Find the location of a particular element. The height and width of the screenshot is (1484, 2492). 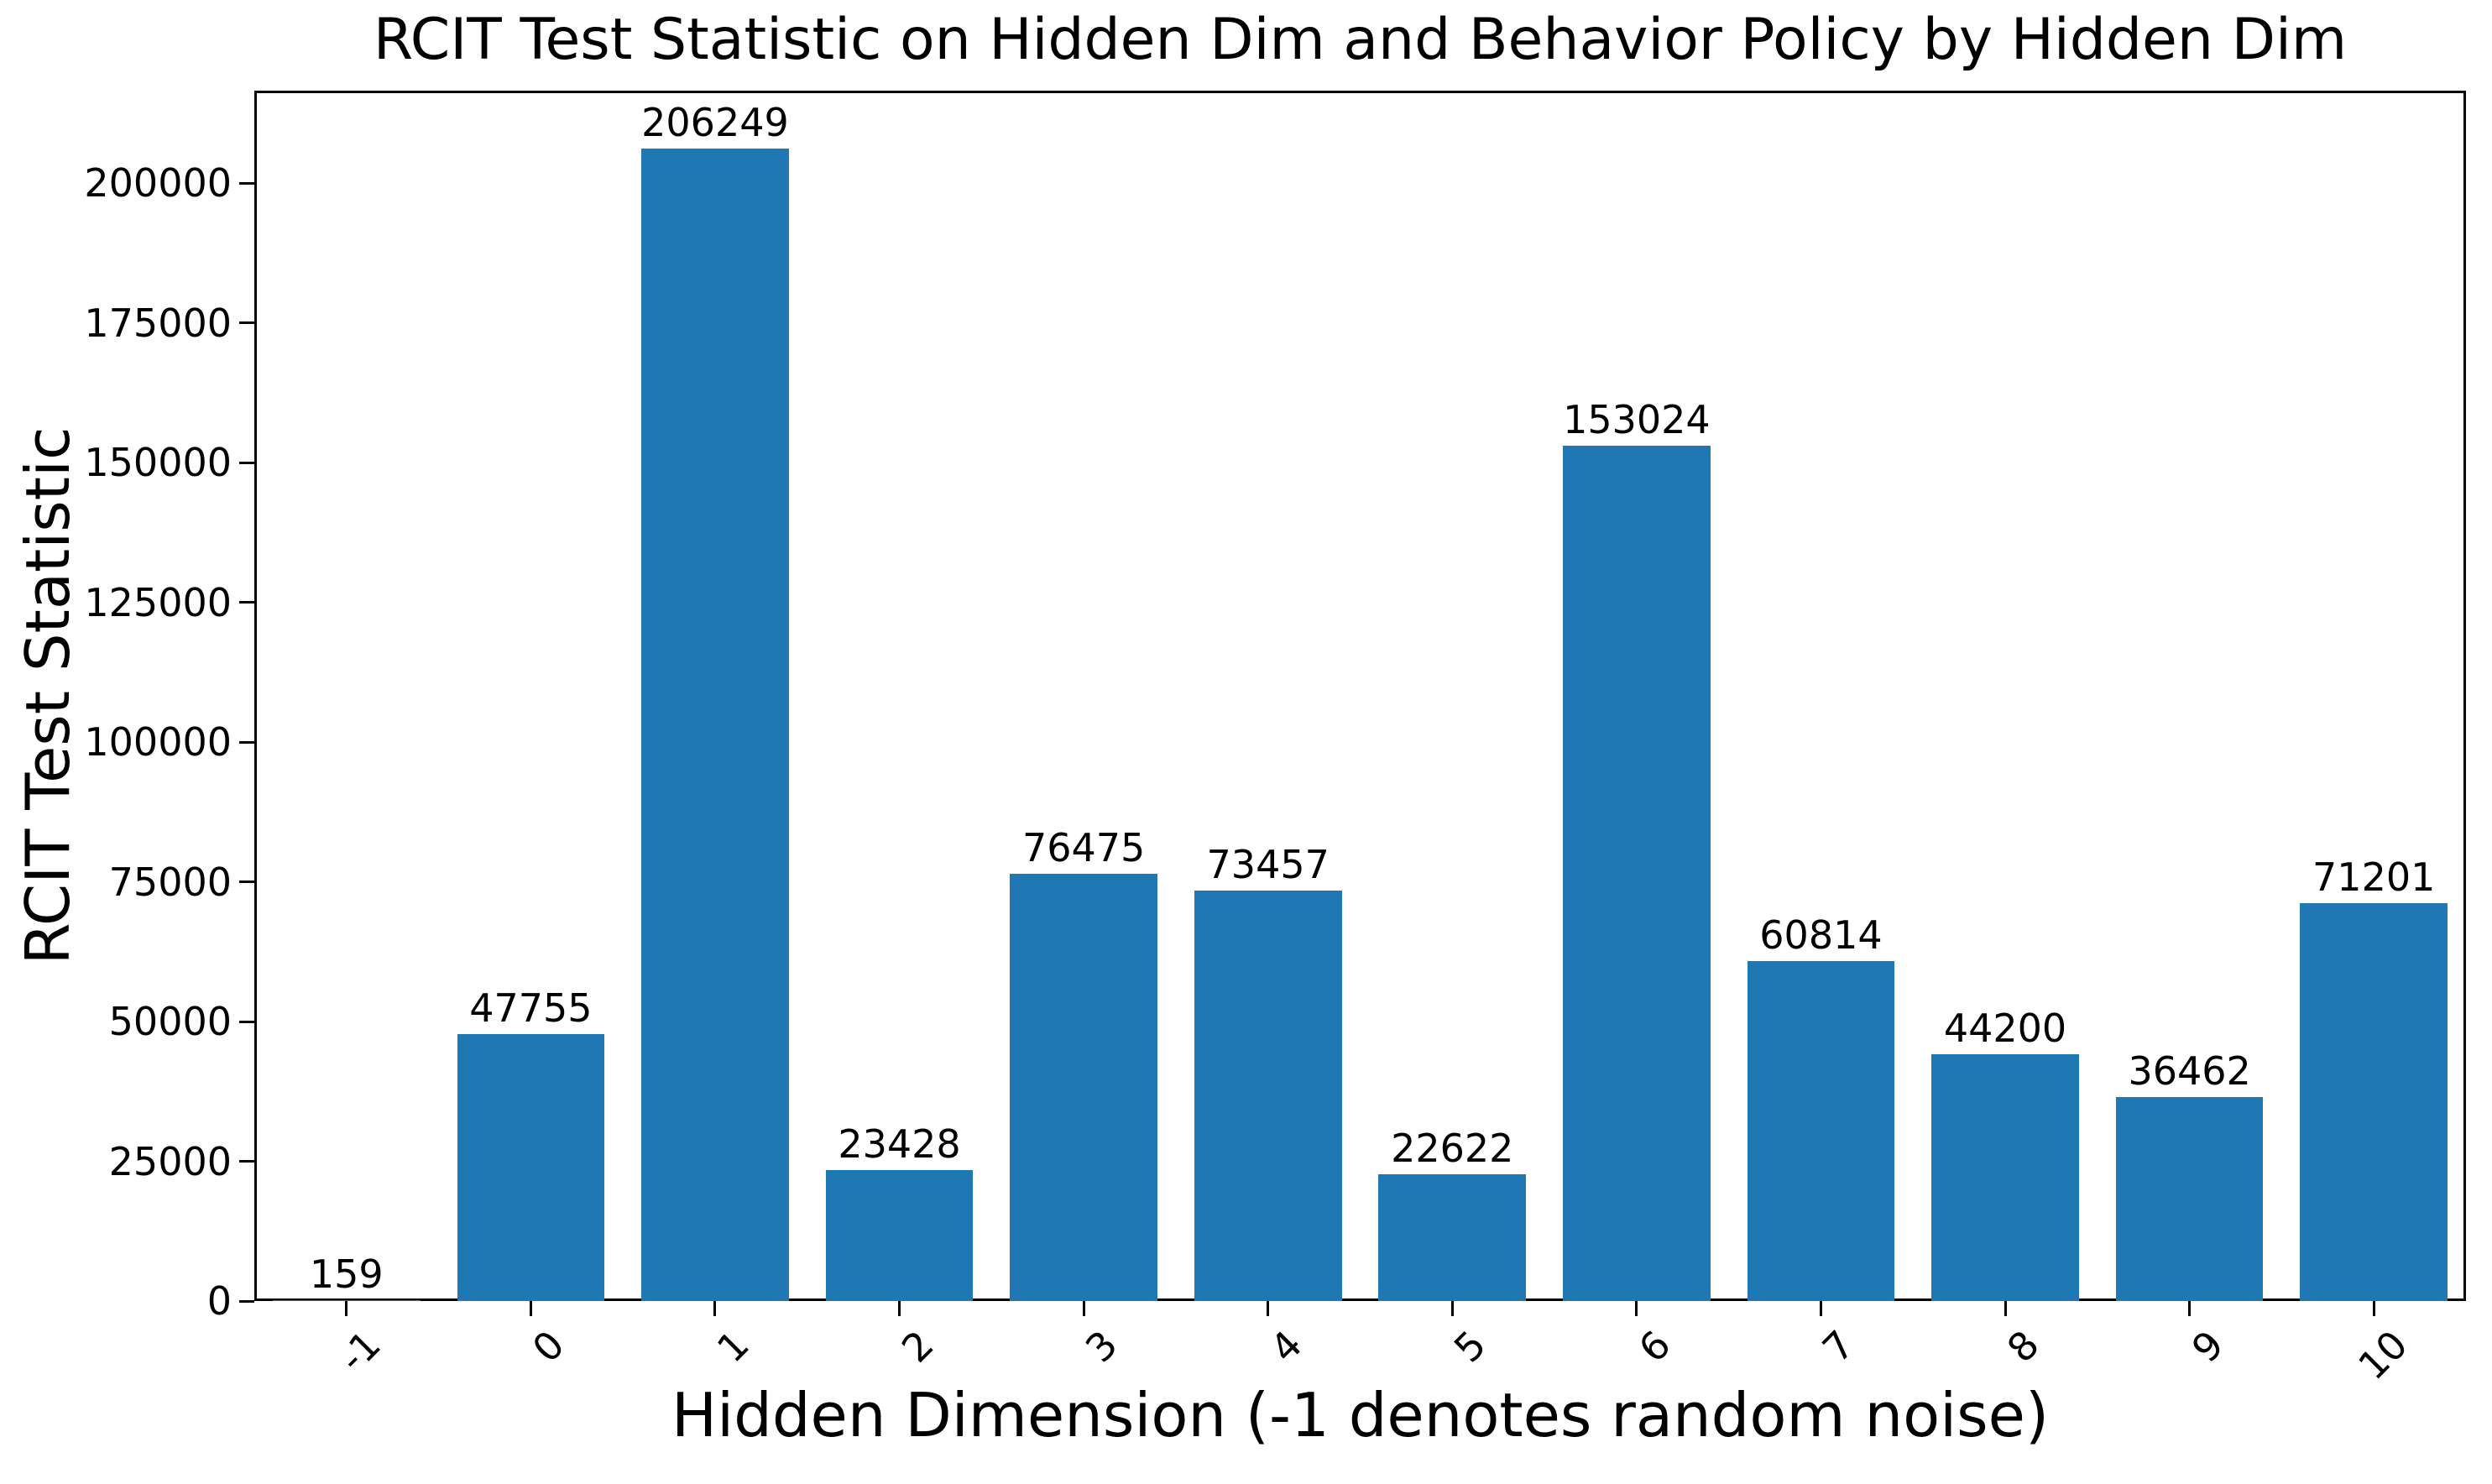

bar-value-label: 76475 is located at coordinates (1083, 847).